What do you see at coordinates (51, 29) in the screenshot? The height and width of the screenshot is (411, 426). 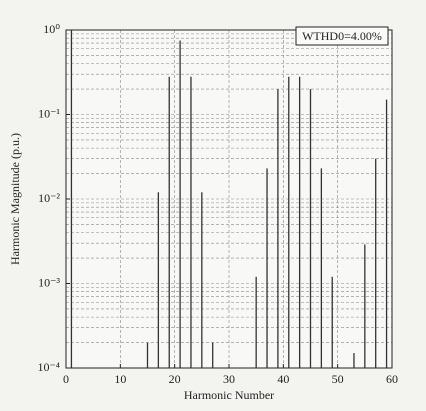 I see `y-tick-label: 10⁰` at bounding box center [51, 29].